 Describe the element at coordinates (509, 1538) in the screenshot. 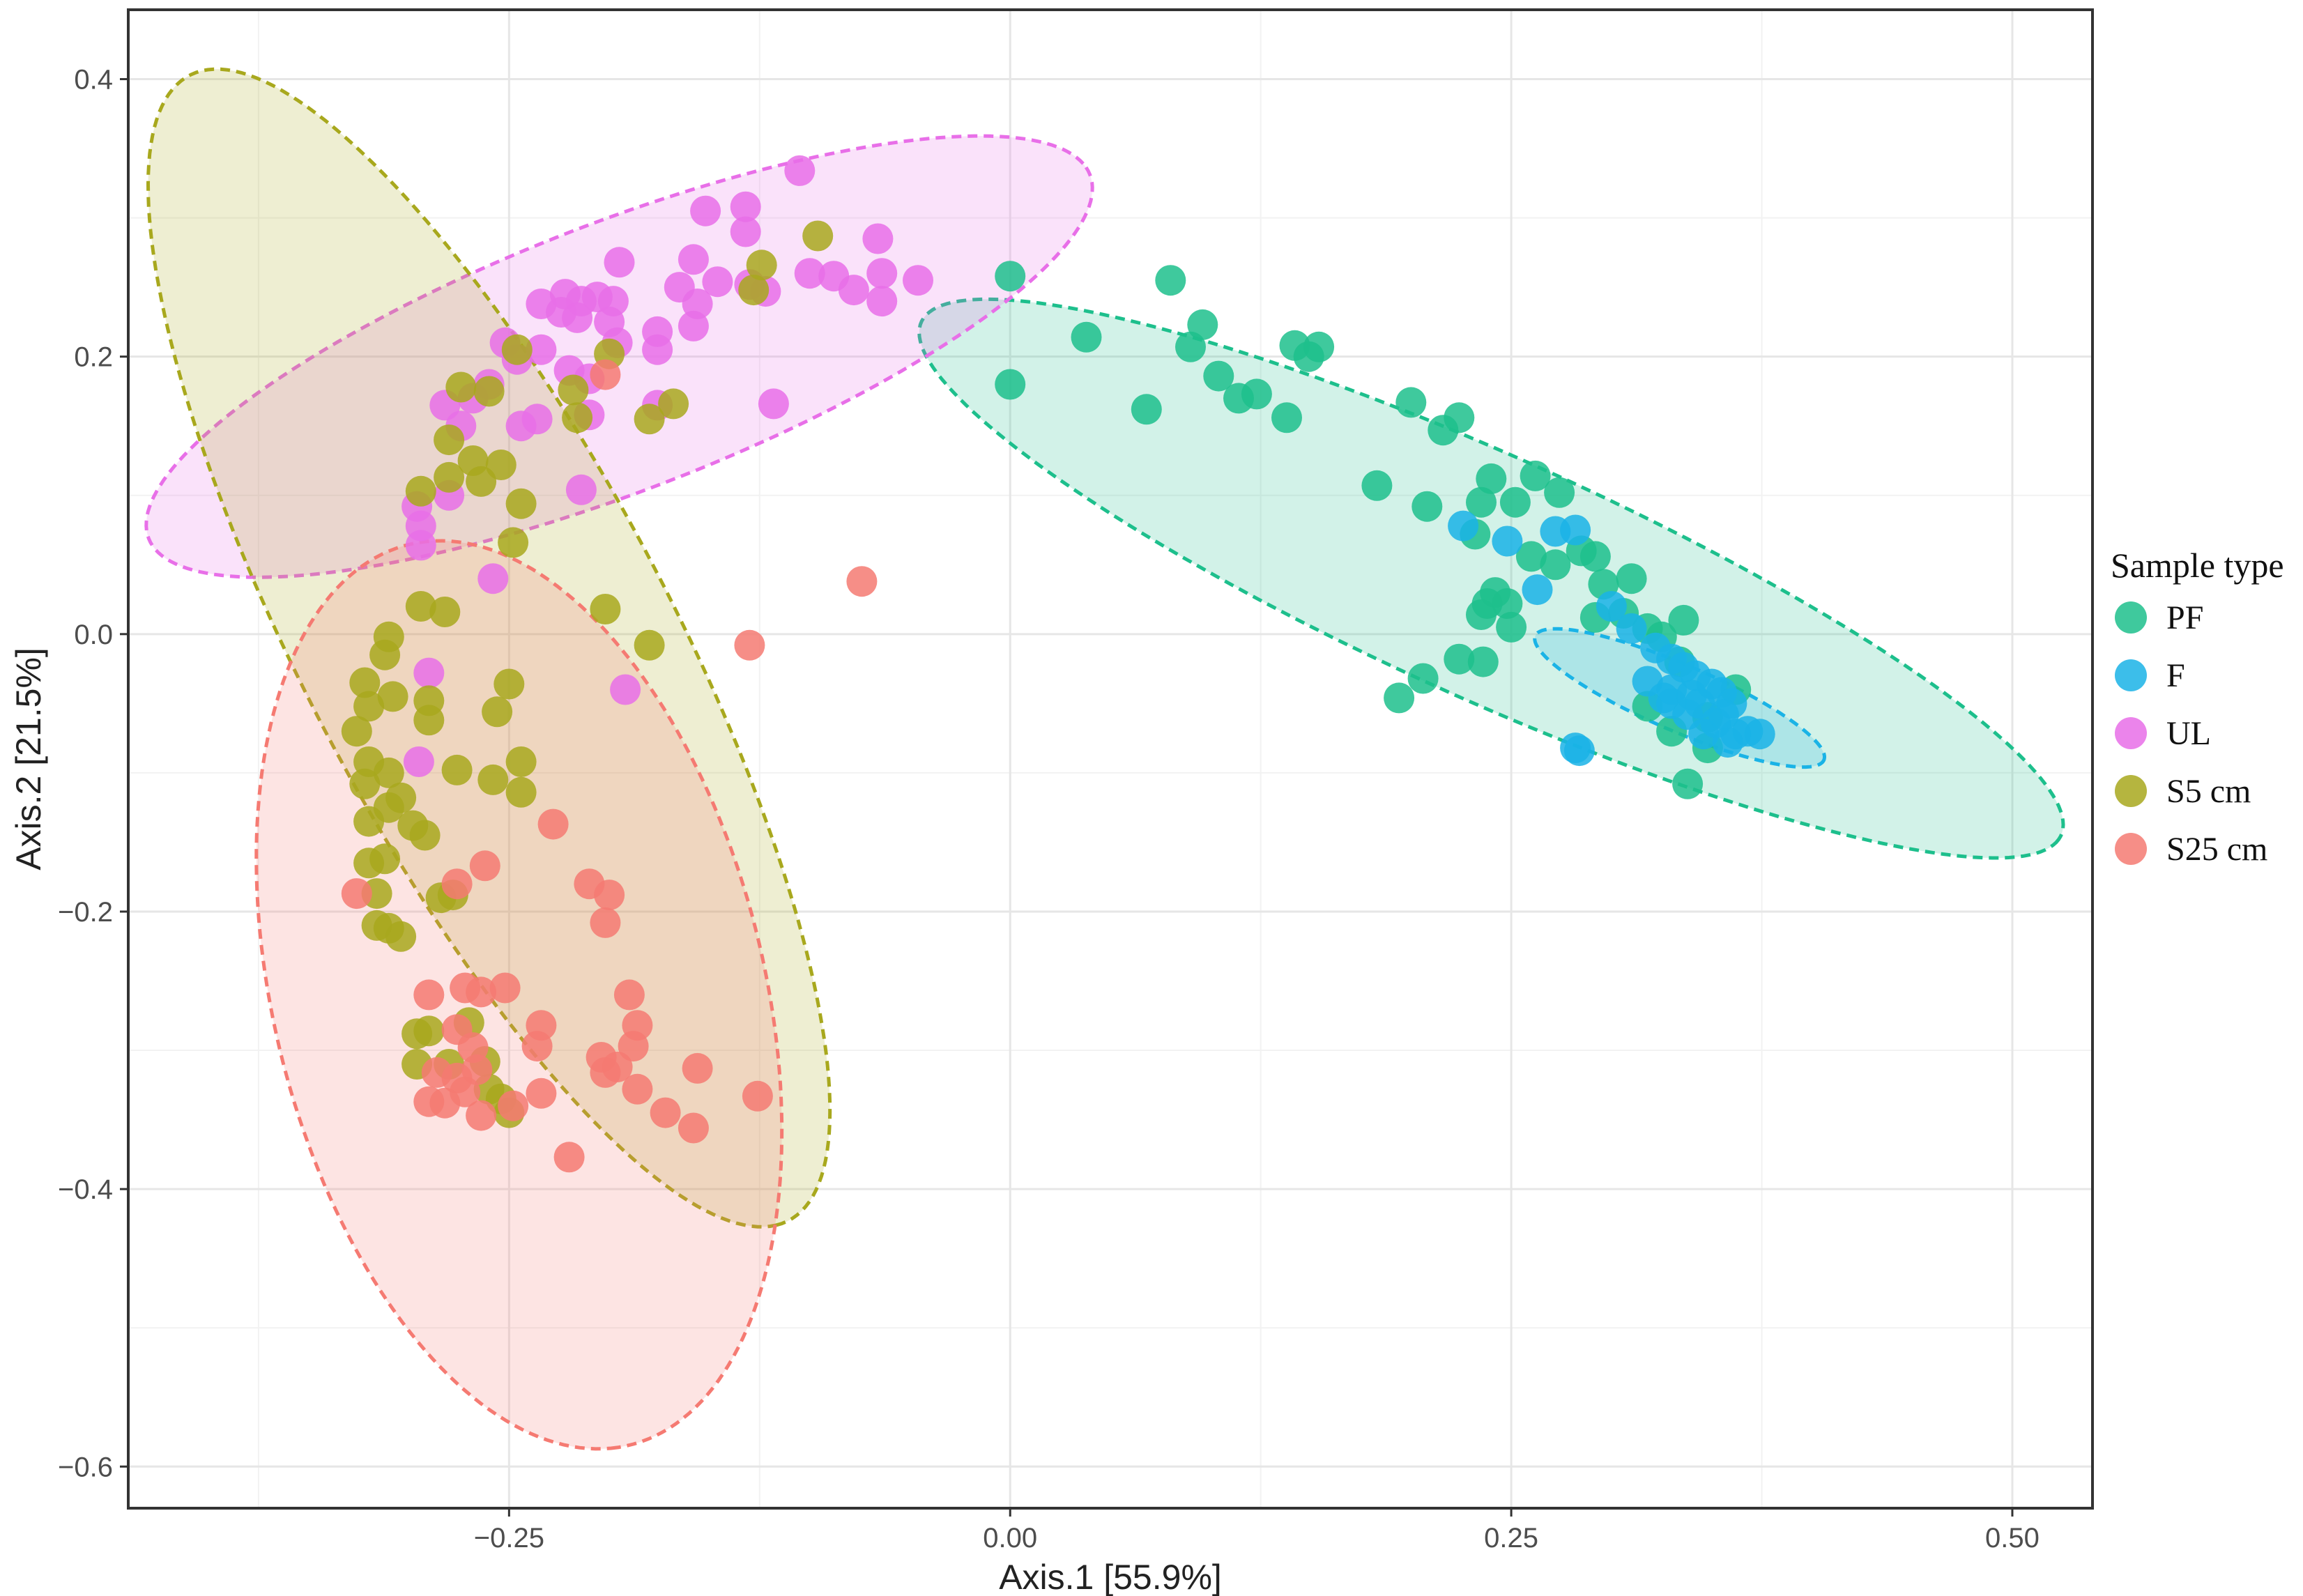

I see `x-tick-label: −0.25` at that location.